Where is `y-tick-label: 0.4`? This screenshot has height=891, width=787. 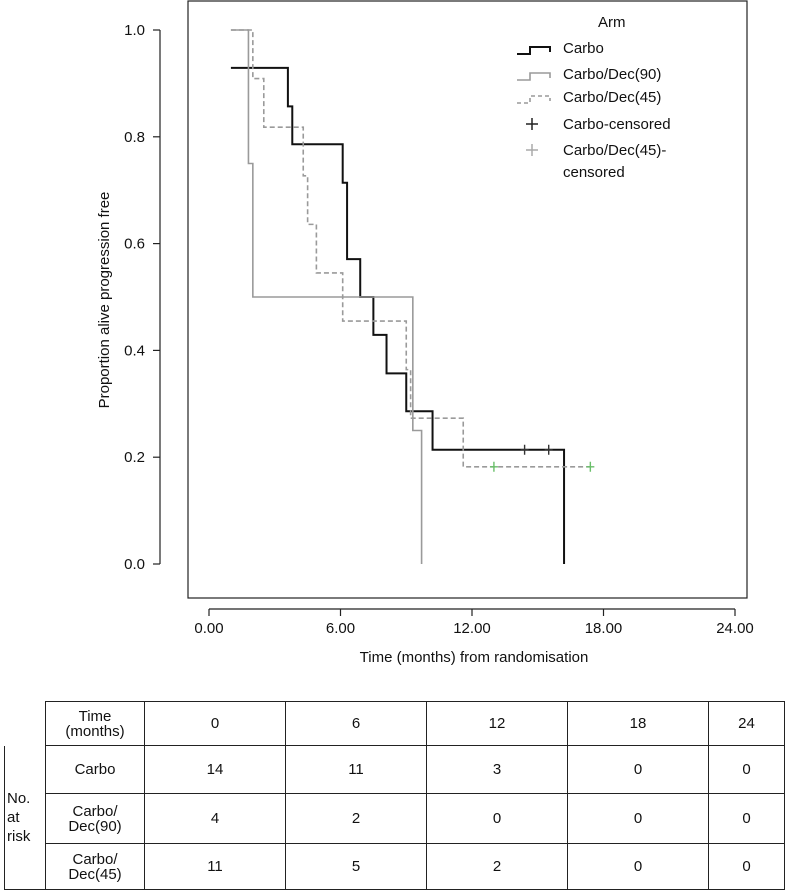 y-tick-label: 0.4 is located at coordinates (134, 350).